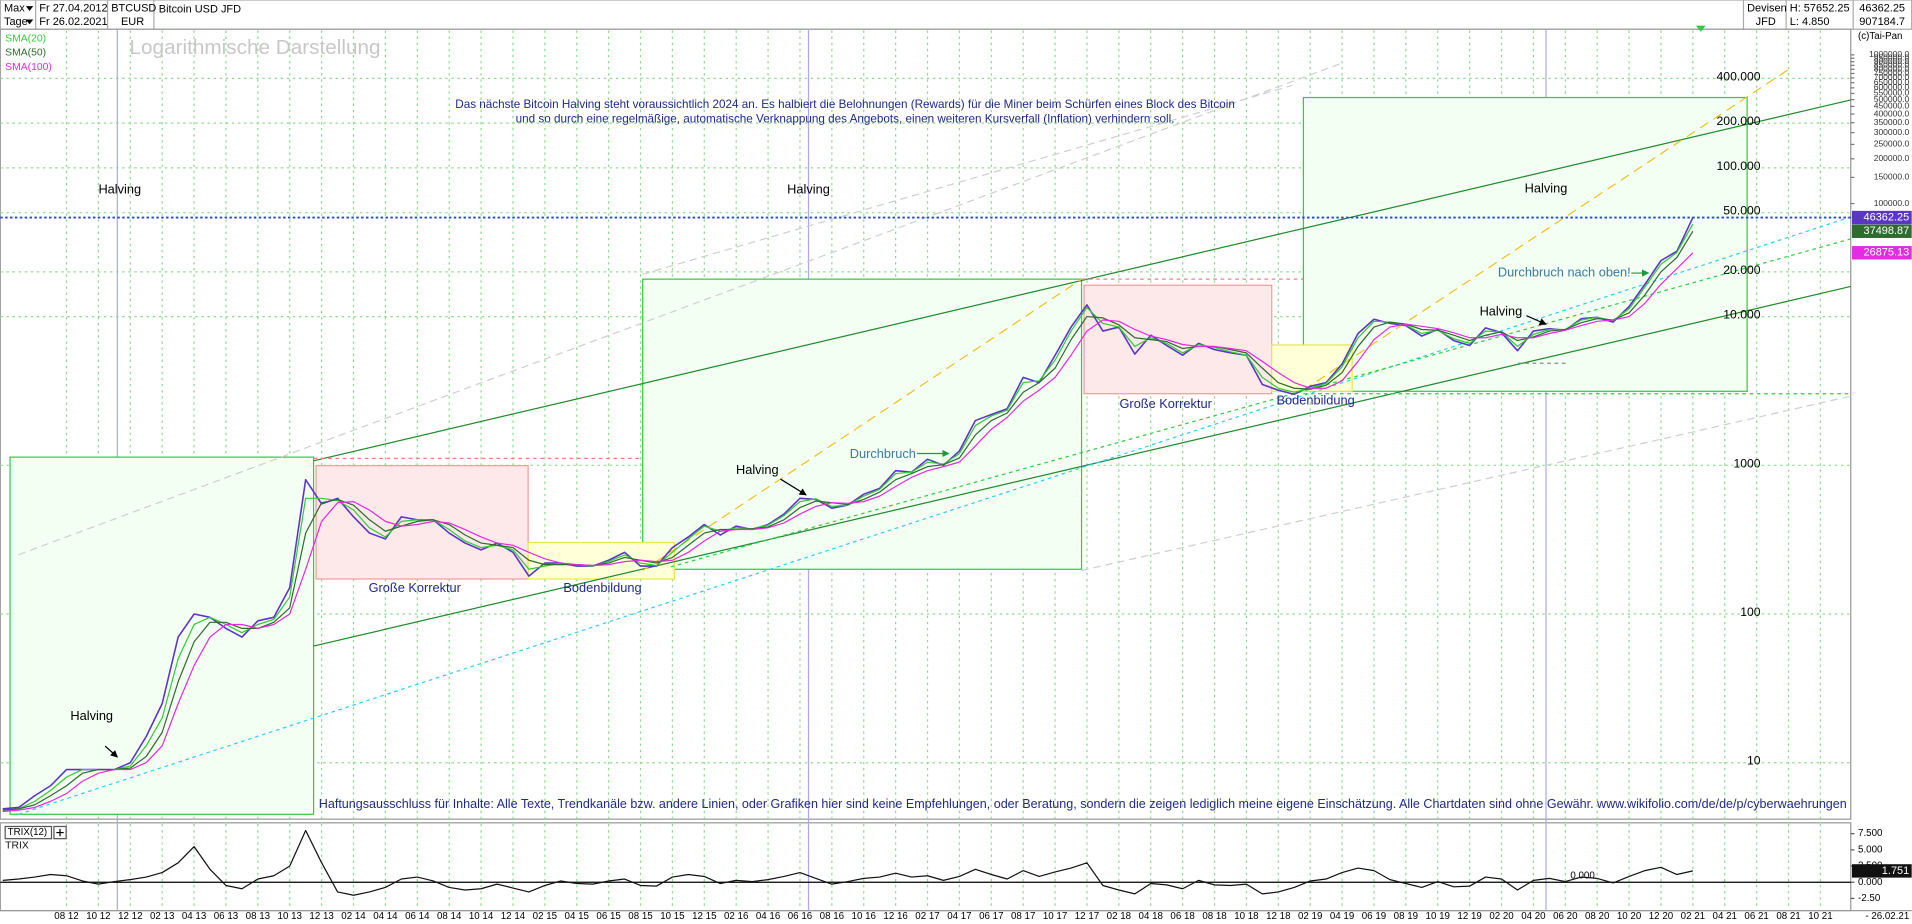 Image resolution: width=1912 pixels, height=924 pixels. I want to click on y2-tick-label: 700000.0, so click(1892, 77).